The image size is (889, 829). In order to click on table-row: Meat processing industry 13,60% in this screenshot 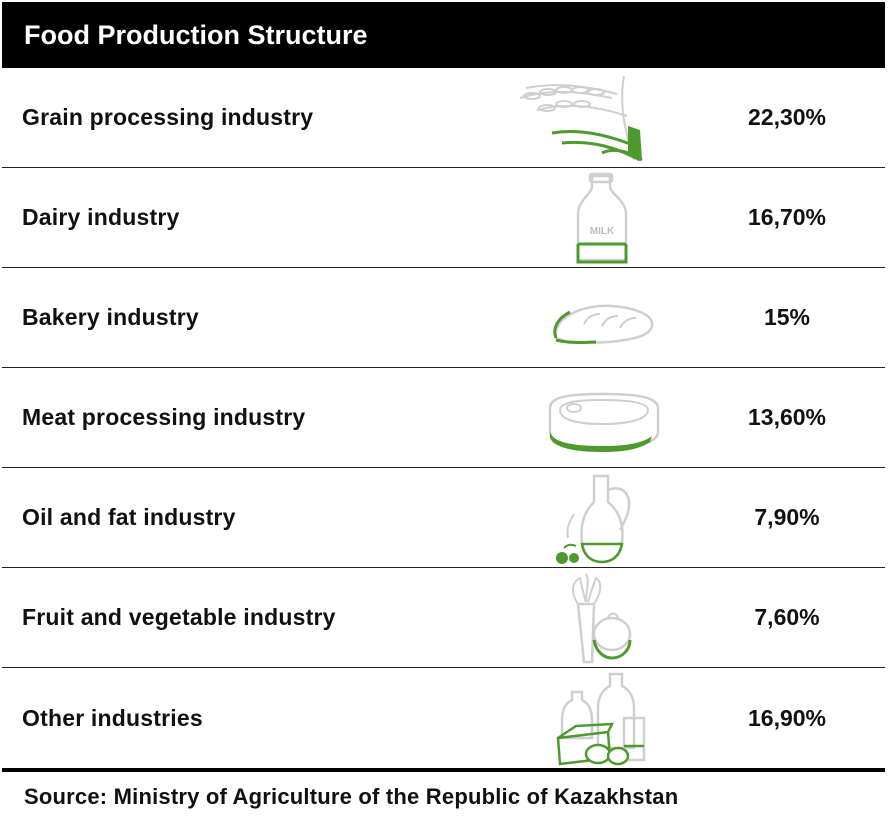, I will do `click(443, 418)`.